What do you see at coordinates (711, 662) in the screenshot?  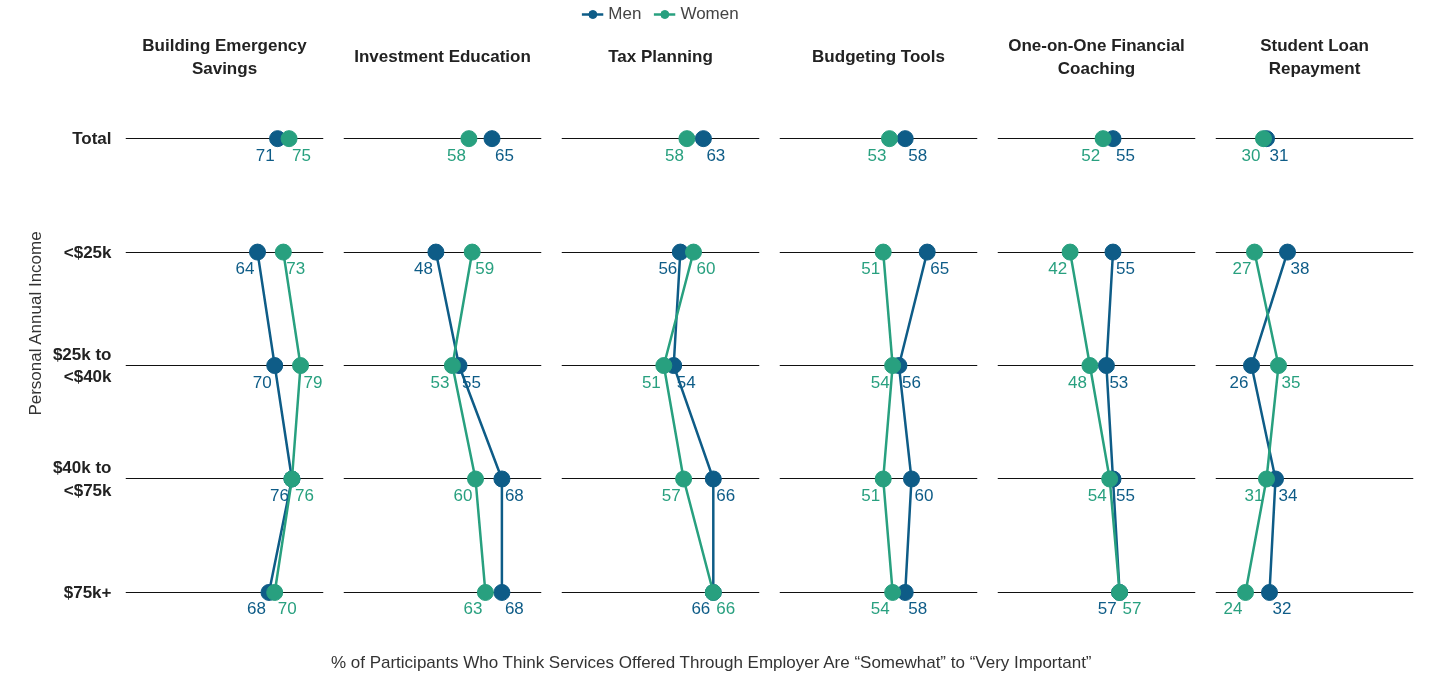 I see `x-axis-title: % of Participants Who Think Services Offered Through Employer Are “Somewhat” to “Very Important”` at bounding box center [711, 662].